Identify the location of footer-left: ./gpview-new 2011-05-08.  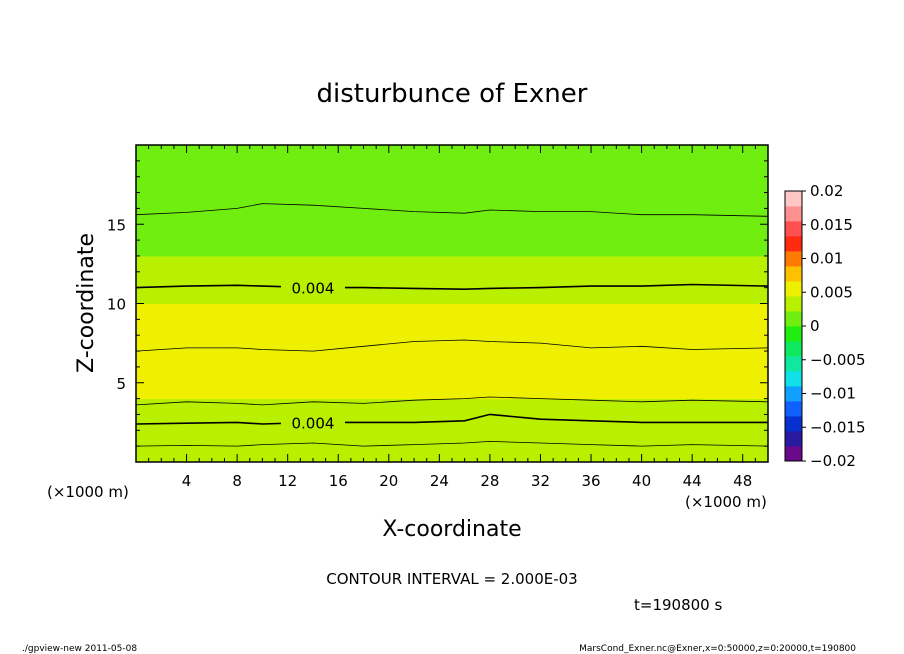
(79, 649).